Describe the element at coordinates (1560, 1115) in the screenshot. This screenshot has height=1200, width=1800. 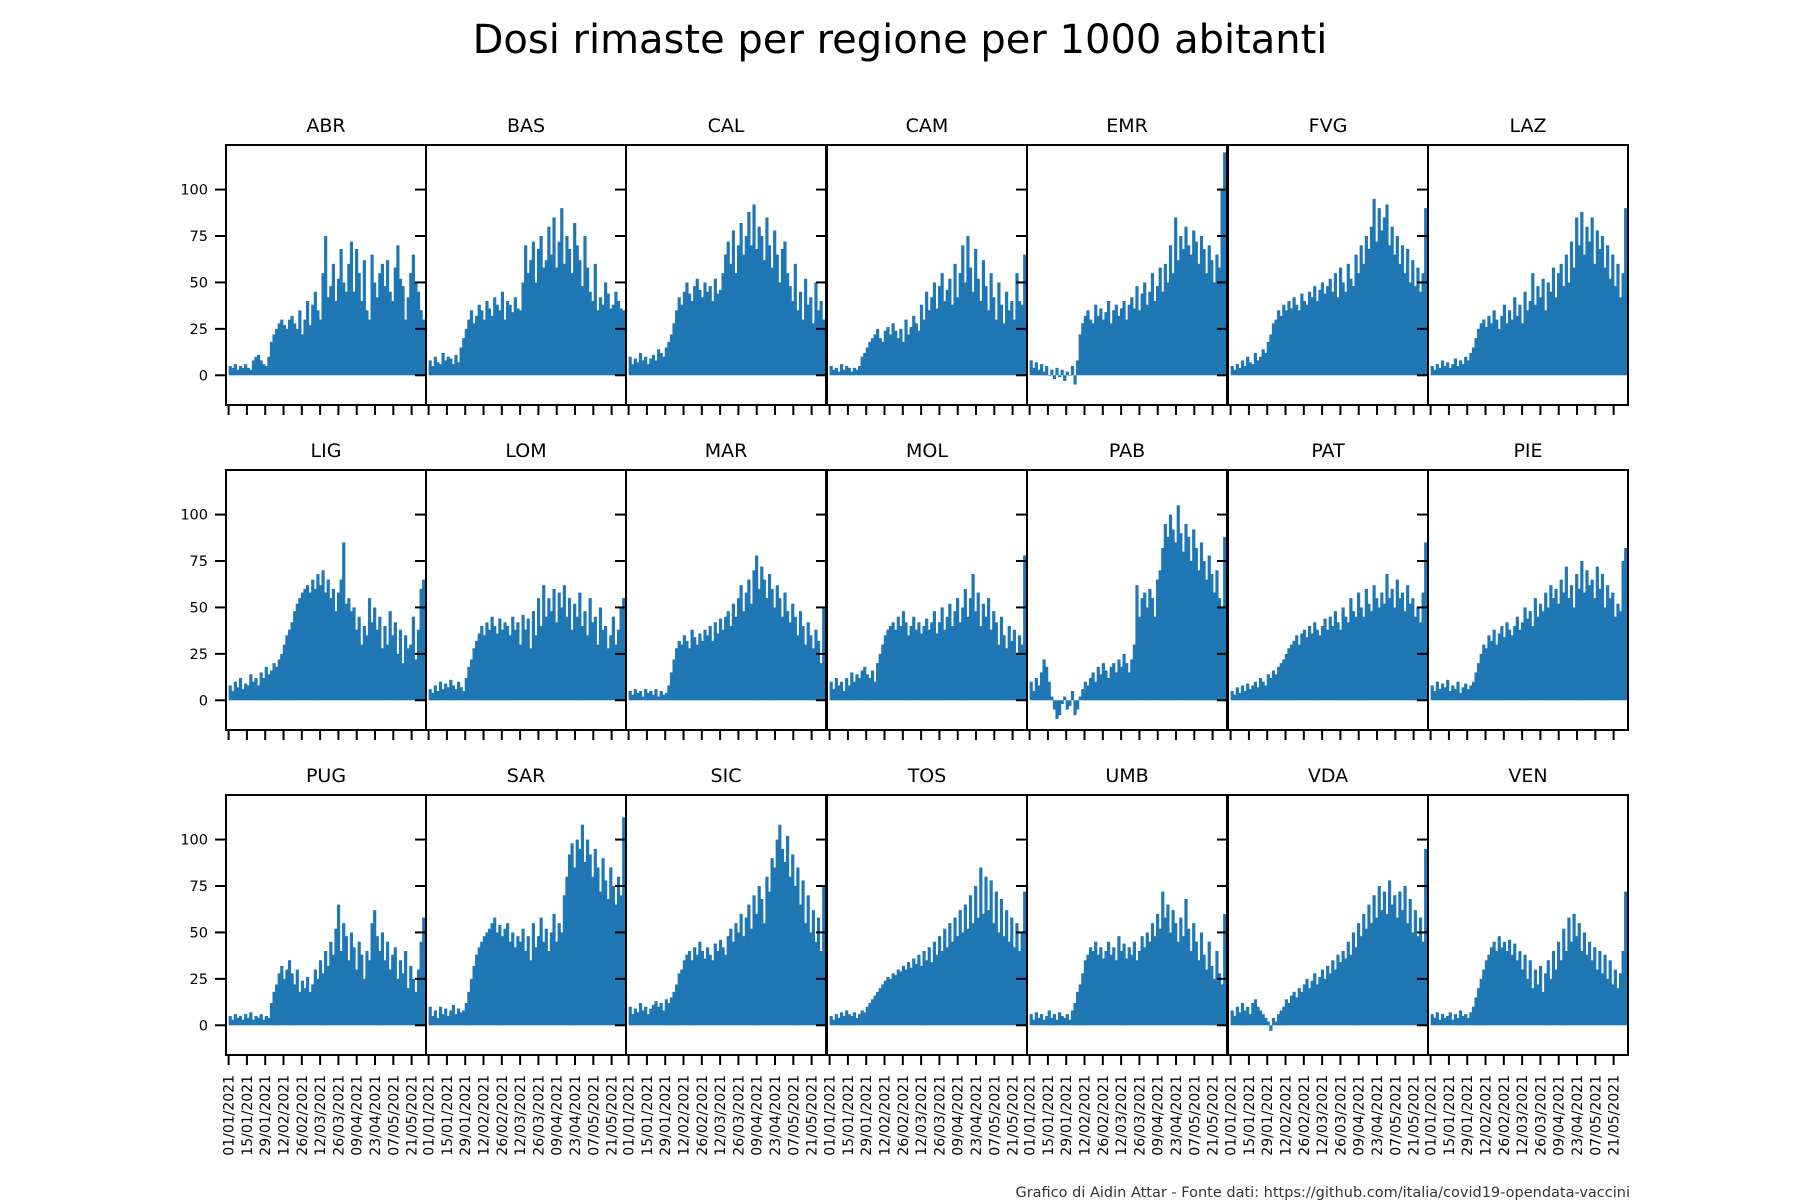
I see `xtick-label-ven-7: 09/04/2021` at that location.